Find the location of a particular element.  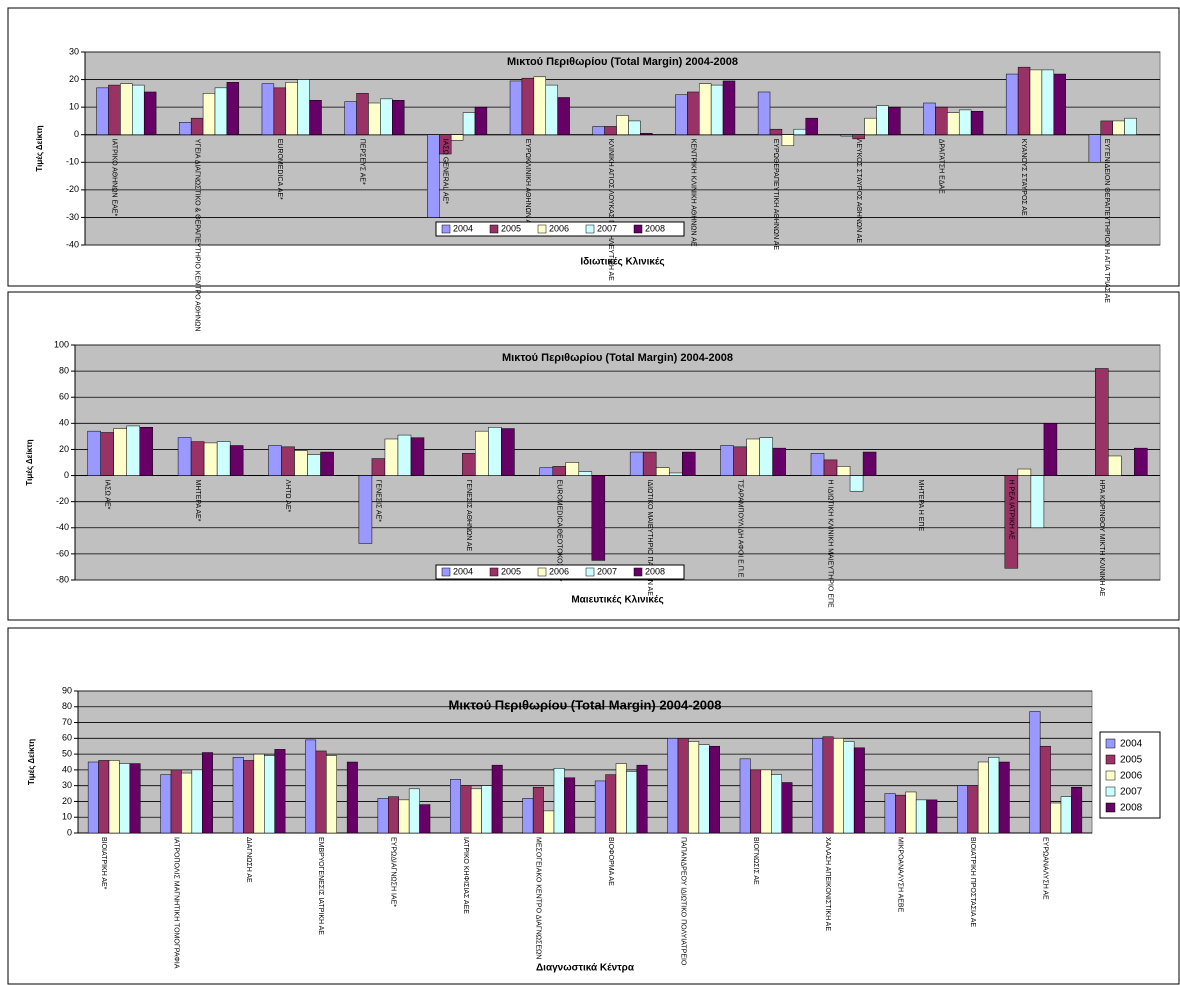

legend-label: 2004 is located at coordinates (1131, 744).